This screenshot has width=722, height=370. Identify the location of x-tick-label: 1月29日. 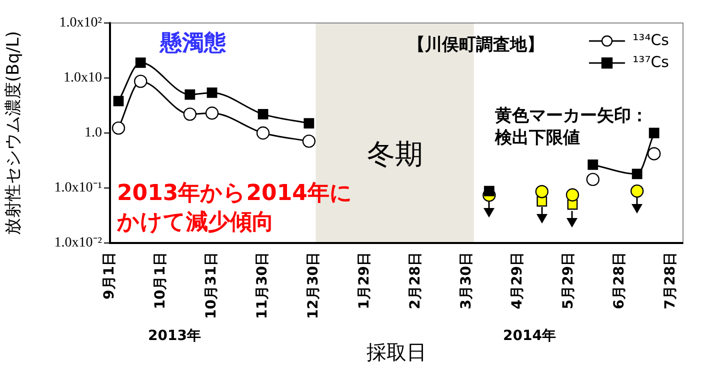
(364, 281).